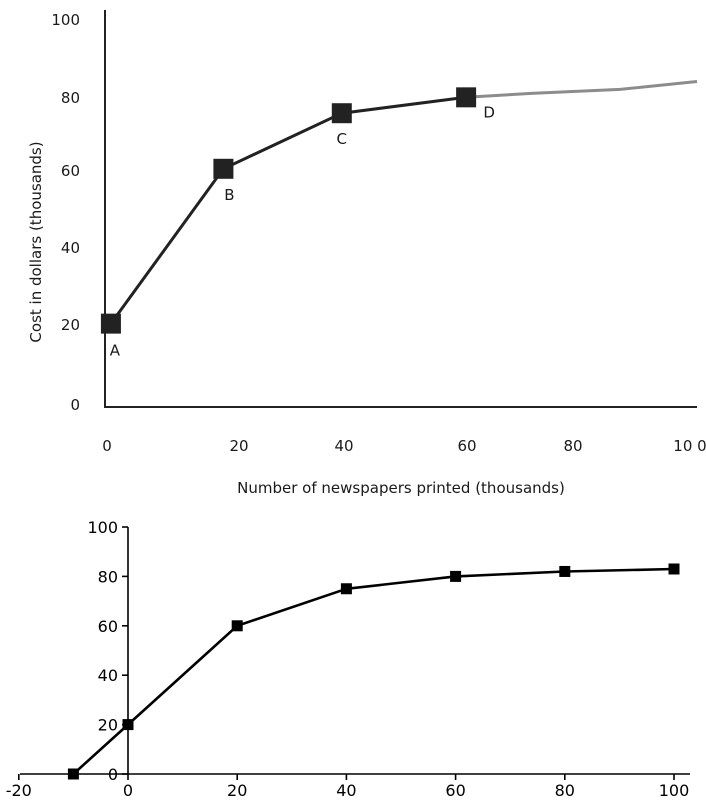 The width and height of the screenshot is (706, 801). What do you see at coordinates (582, 89) in the screenshot?
I see `chart1-extension-line` at bounding box center [582, 89].